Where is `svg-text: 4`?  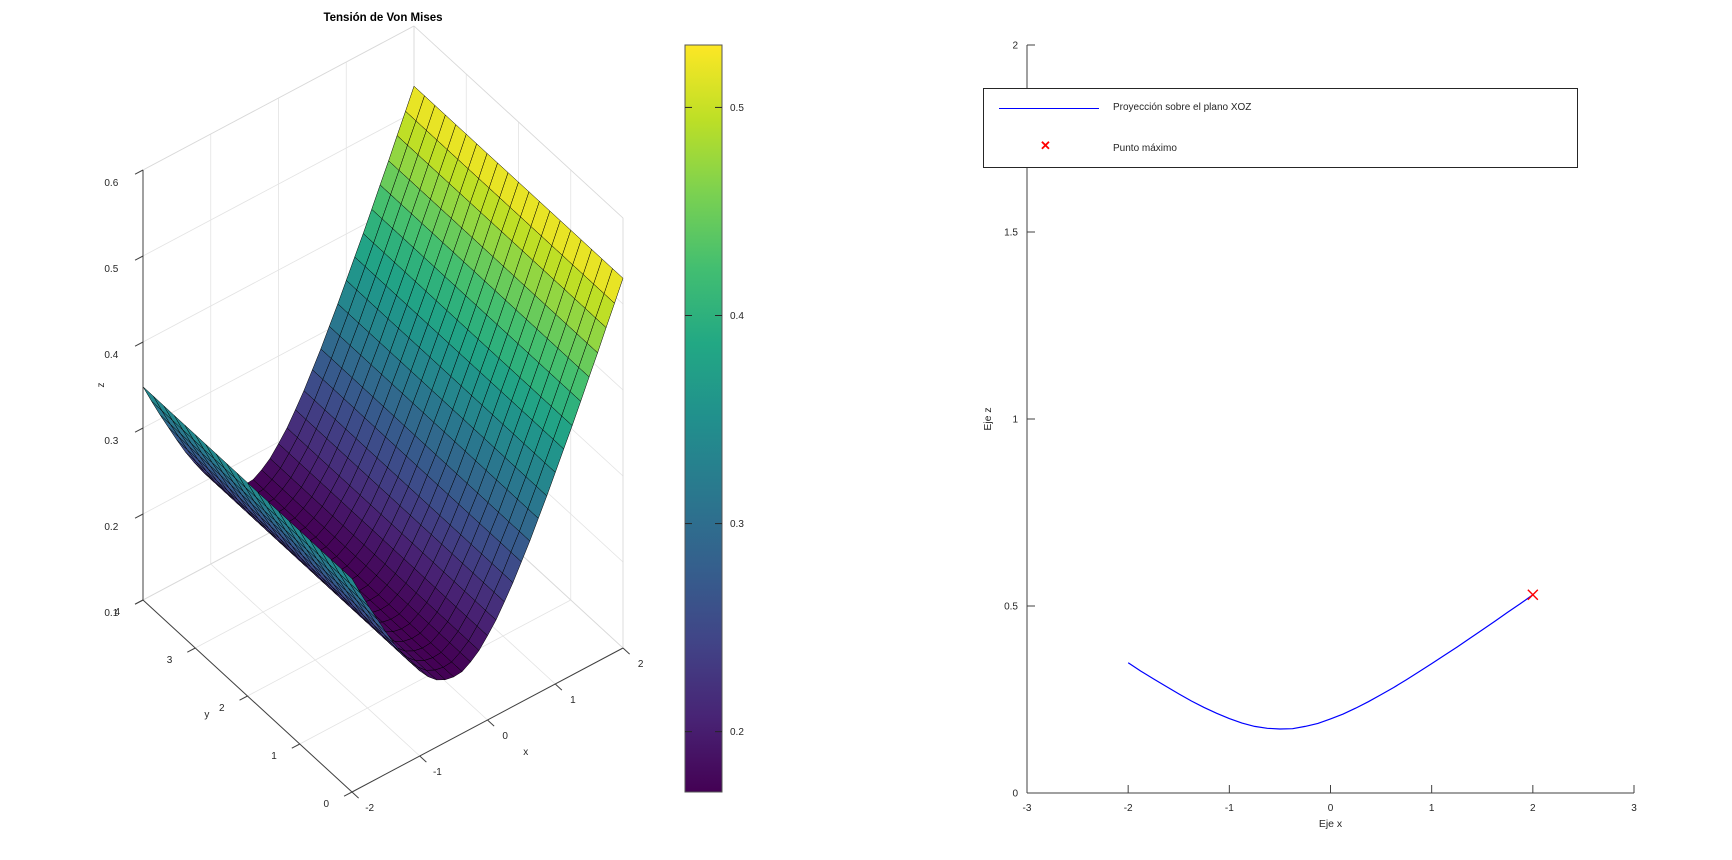
svg-text: 4 is located at coordinates (117, 612).